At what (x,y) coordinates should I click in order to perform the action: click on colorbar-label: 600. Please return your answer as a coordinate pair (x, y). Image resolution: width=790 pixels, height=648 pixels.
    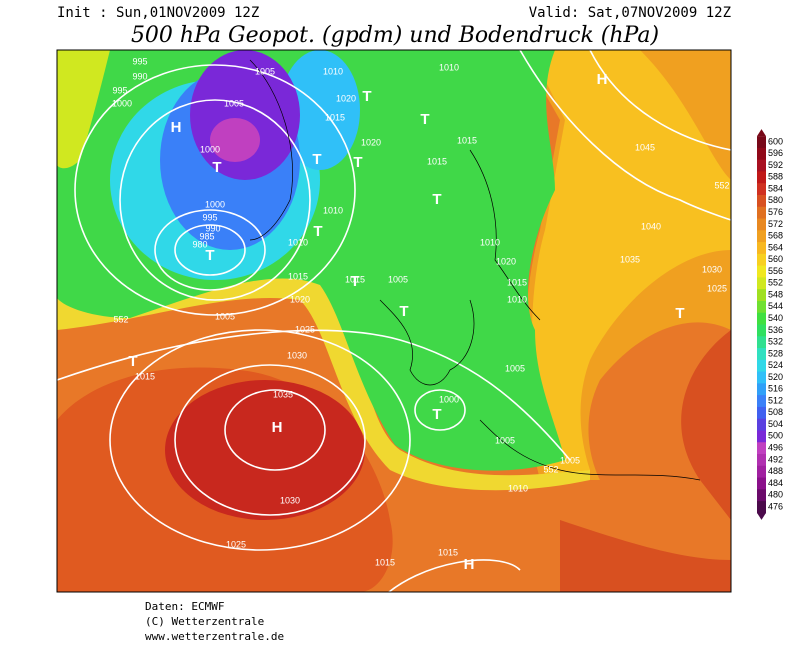
    Looking at the image, I should click on (775, 141).